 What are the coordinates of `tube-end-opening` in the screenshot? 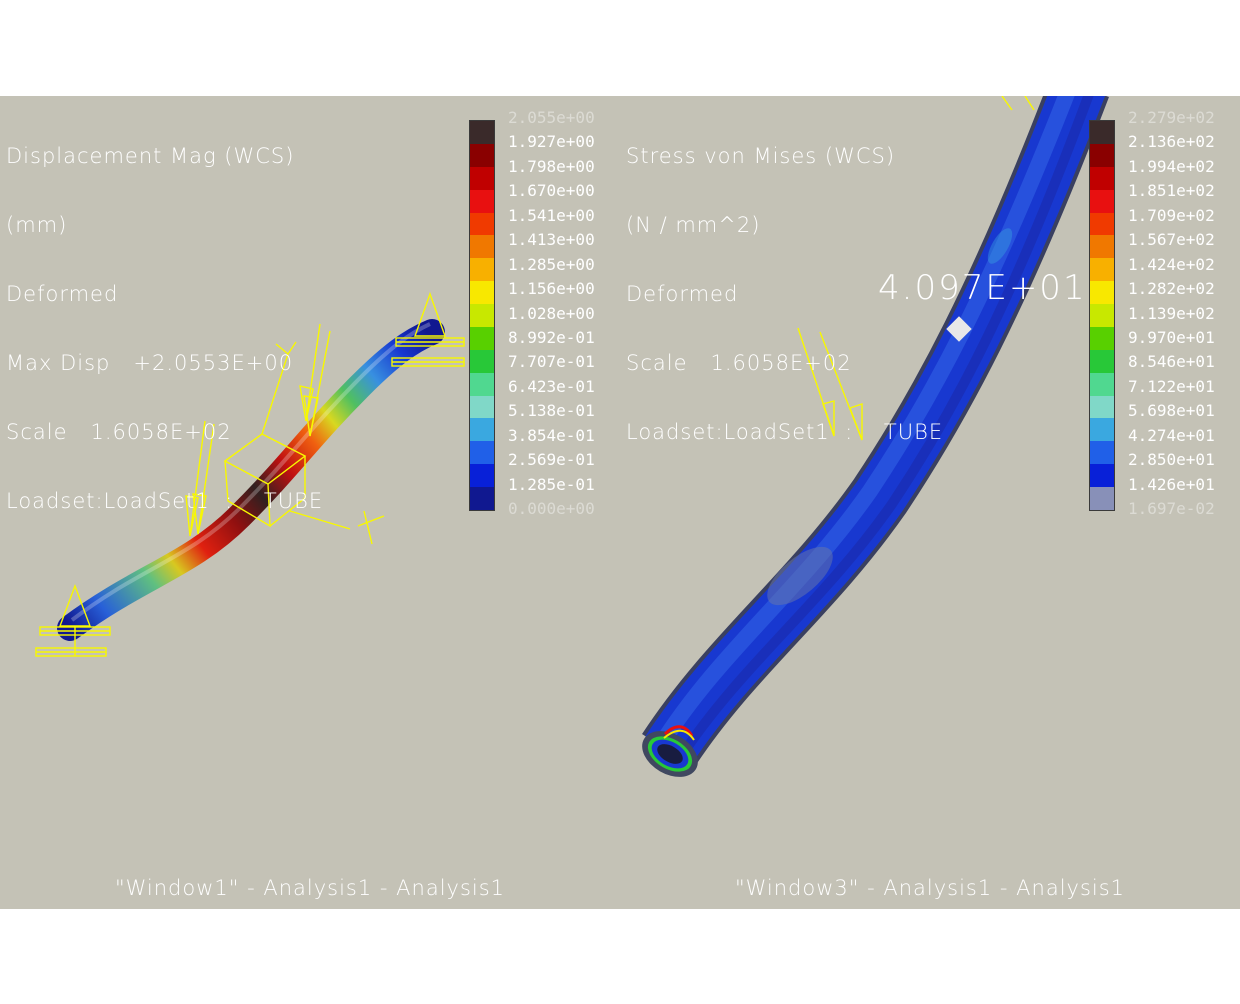 It's located at (670, 751).